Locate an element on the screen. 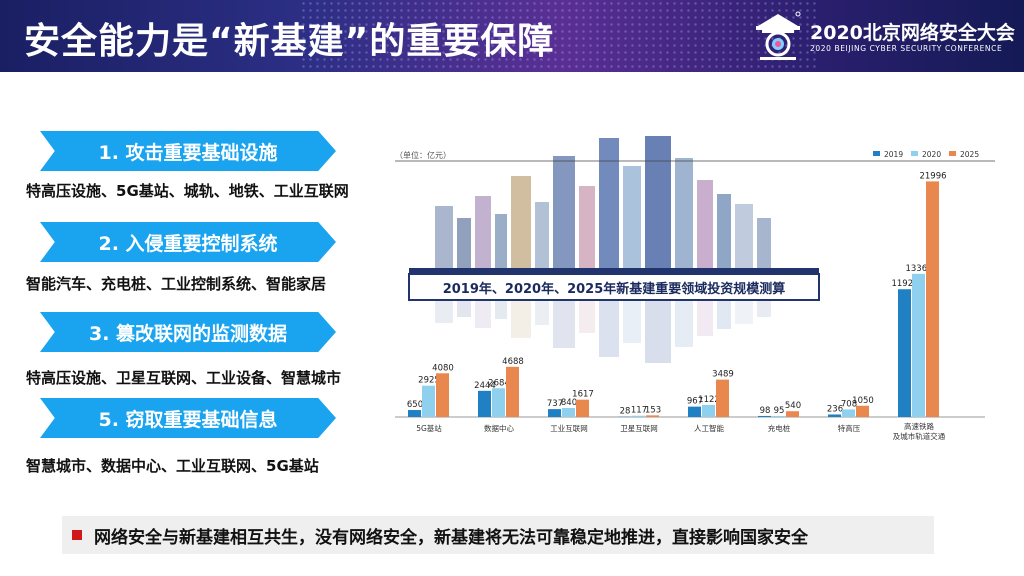 This screenshot has height=576, width=1024. bullet-square-icon is located at coordinates (77, 535).